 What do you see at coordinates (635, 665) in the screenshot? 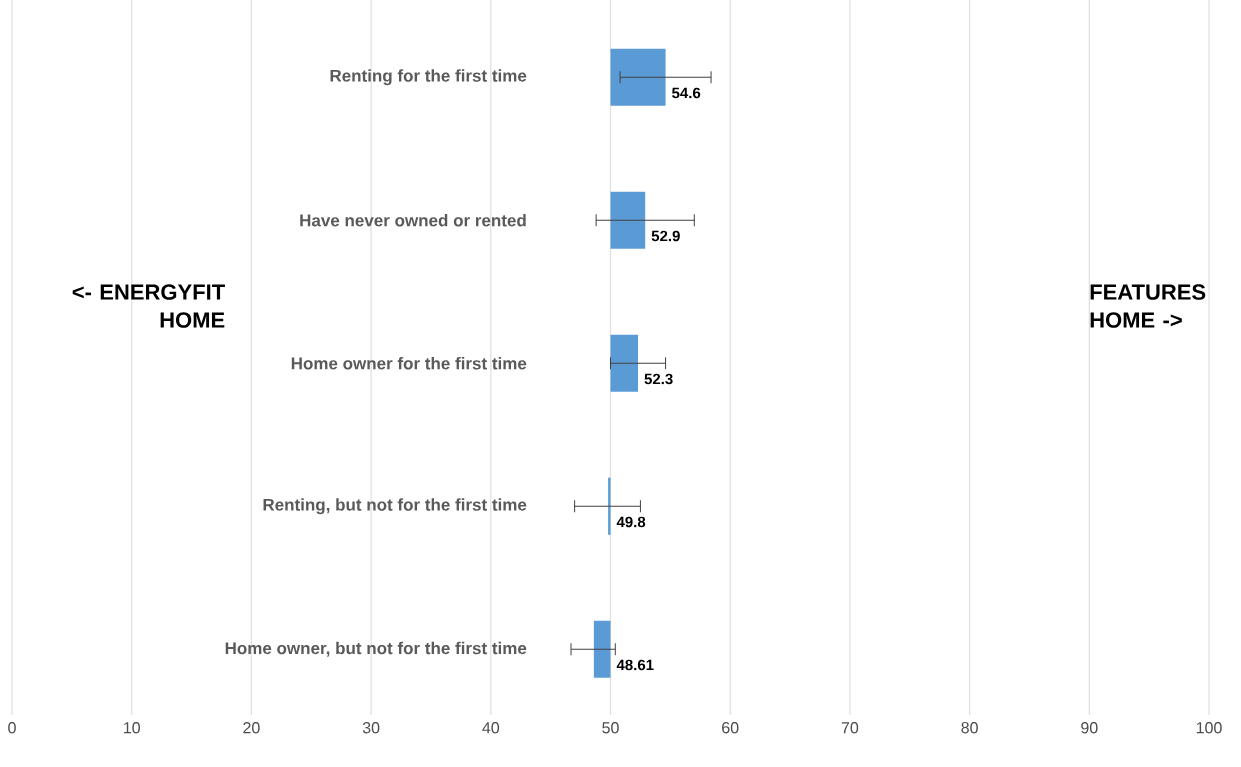
I see `data-label: 48.61` at bounding box center [635, 665].